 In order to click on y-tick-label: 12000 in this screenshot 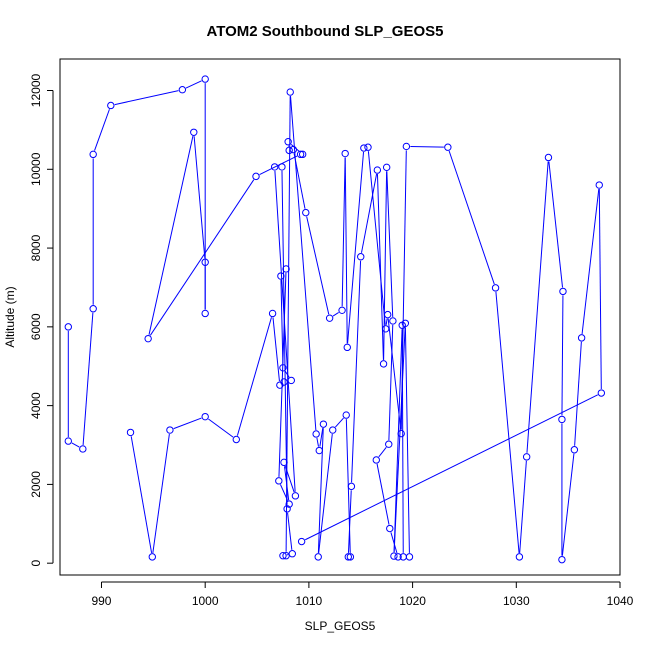, I will do `click(36, 91)`.